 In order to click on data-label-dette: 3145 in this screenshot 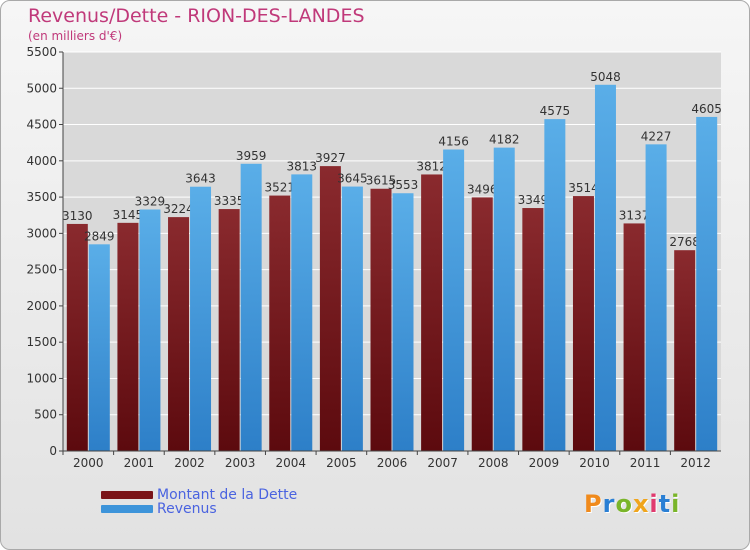, I will do `click(128, 215)`.